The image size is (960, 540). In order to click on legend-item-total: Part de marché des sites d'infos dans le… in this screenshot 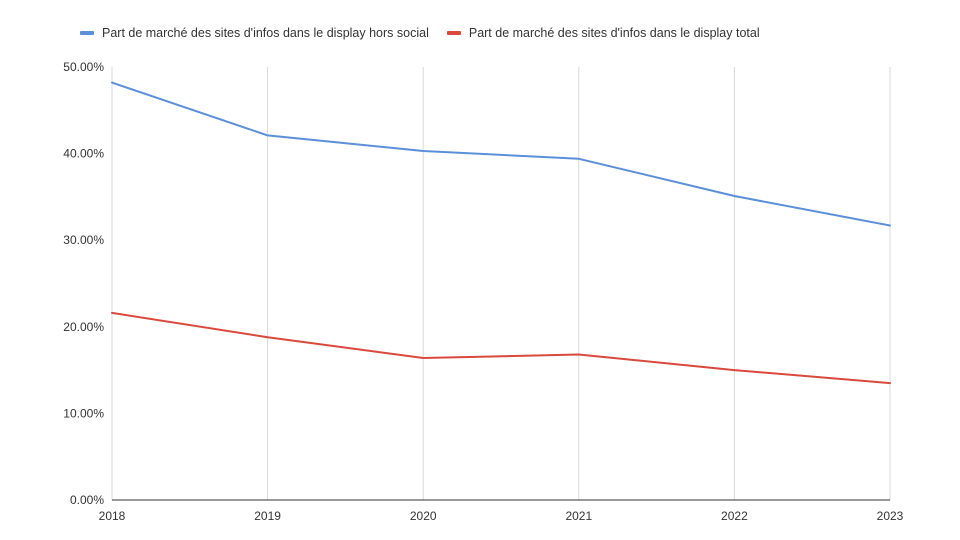, I will do `click(603, 33)`.